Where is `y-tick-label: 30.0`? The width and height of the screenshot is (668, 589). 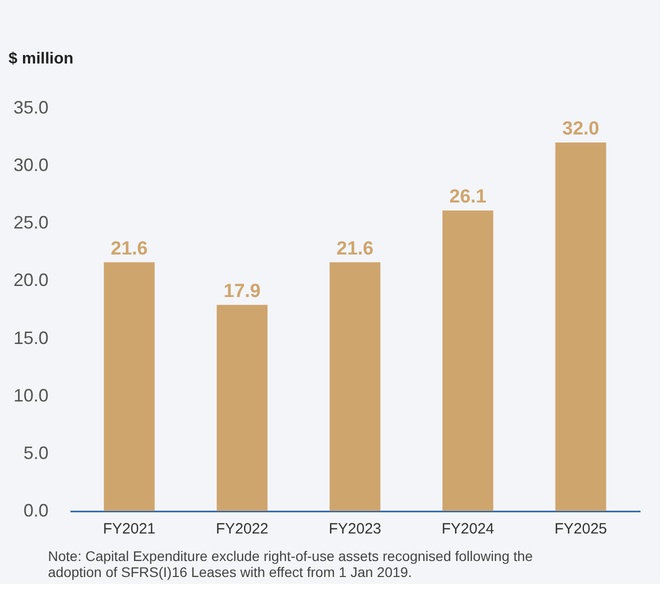
y-tick-label: 30.0 is located at coordinates (30, 165).